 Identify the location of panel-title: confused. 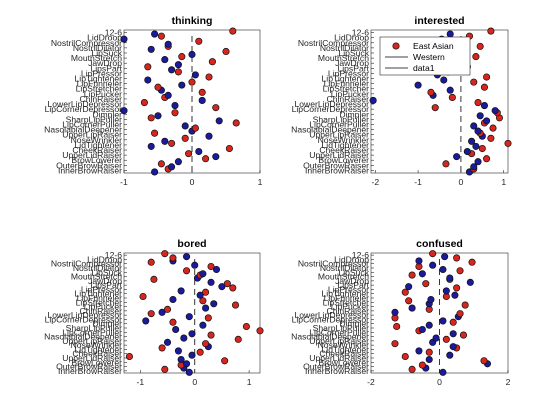
(439, 244).